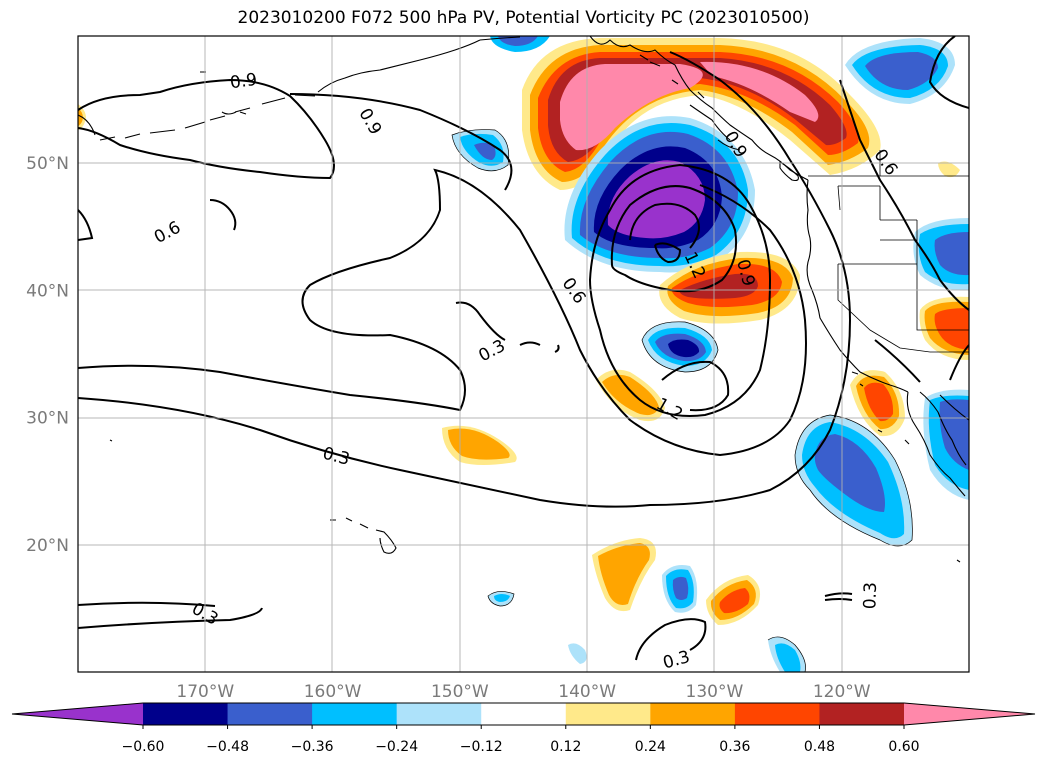 This screenshot has height=765, width=1047. What do you see at coordinates (333, 692) in the screenshot?
I see `longitude-tick-label: 160°W` at bounding box center [333, 692].